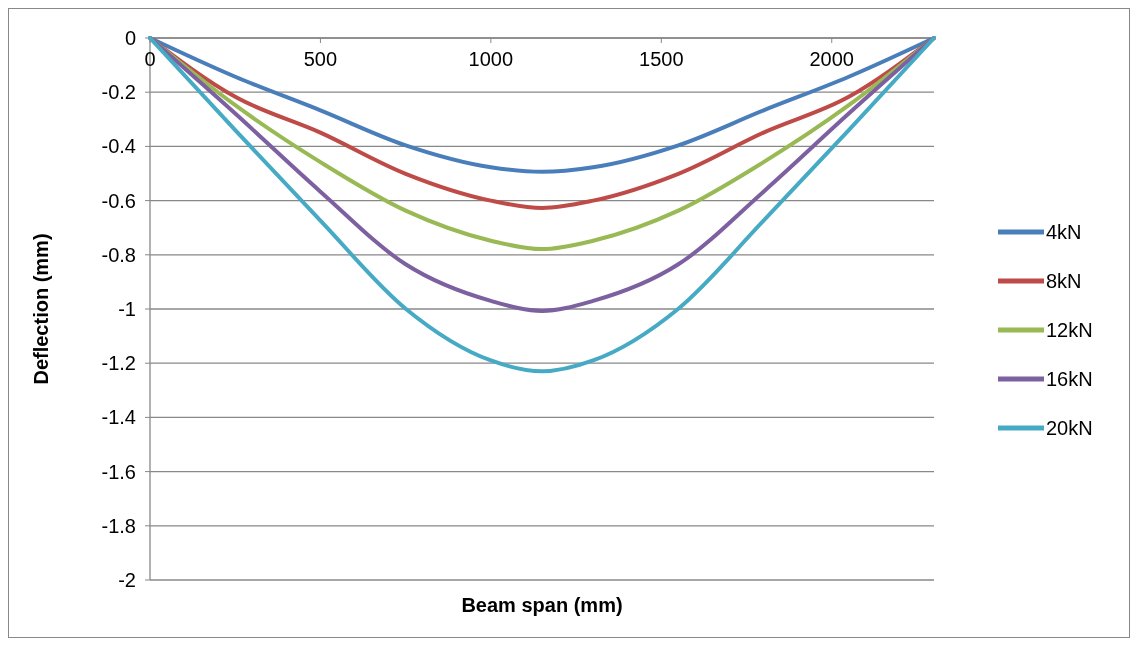 This screenshot has width=1138, height=646. I want to click on y-tick-label: -0.4, so click(118, 146).